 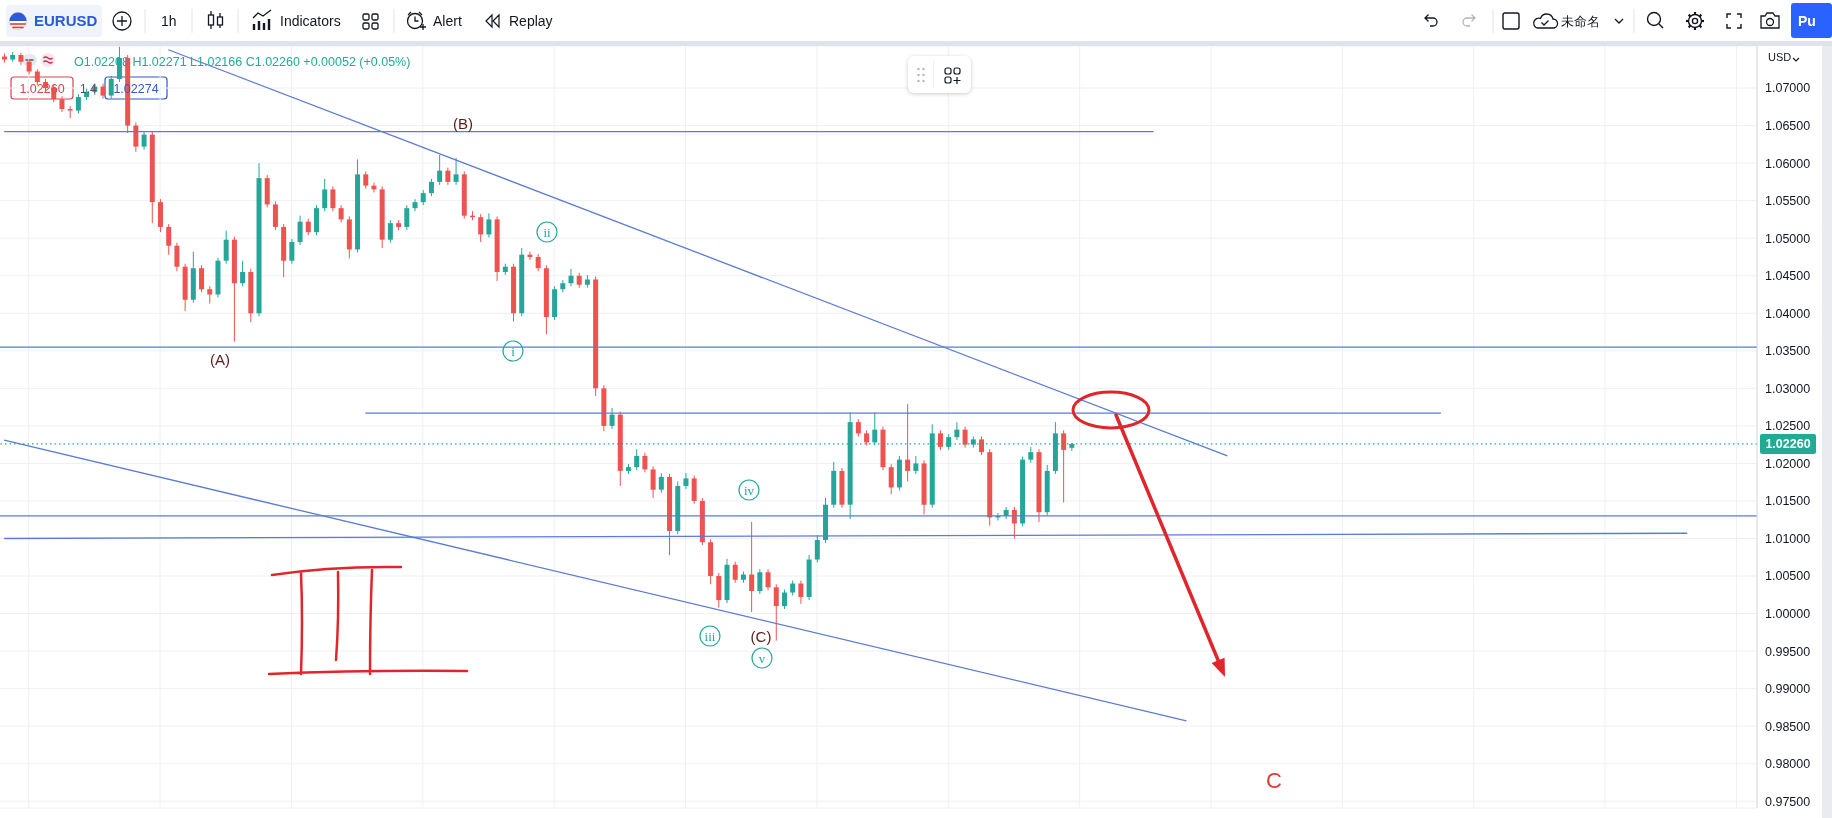 What do you see at coordinates (1788, 426) in the screenshot?
I see `y-tick-label: 1.02500` at bounding box center [1788, 426].